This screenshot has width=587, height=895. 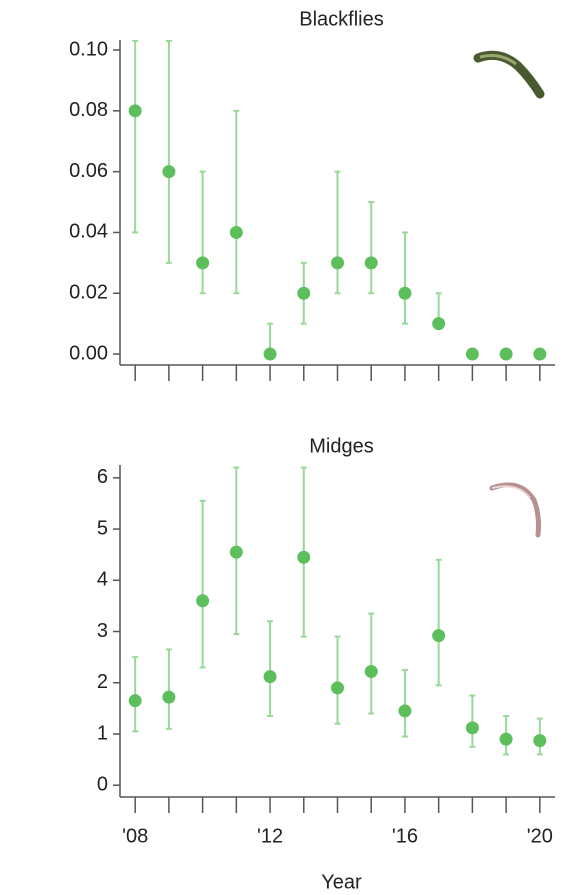 I want to click on y-tick-label: 6, so click(x=102, y=477).